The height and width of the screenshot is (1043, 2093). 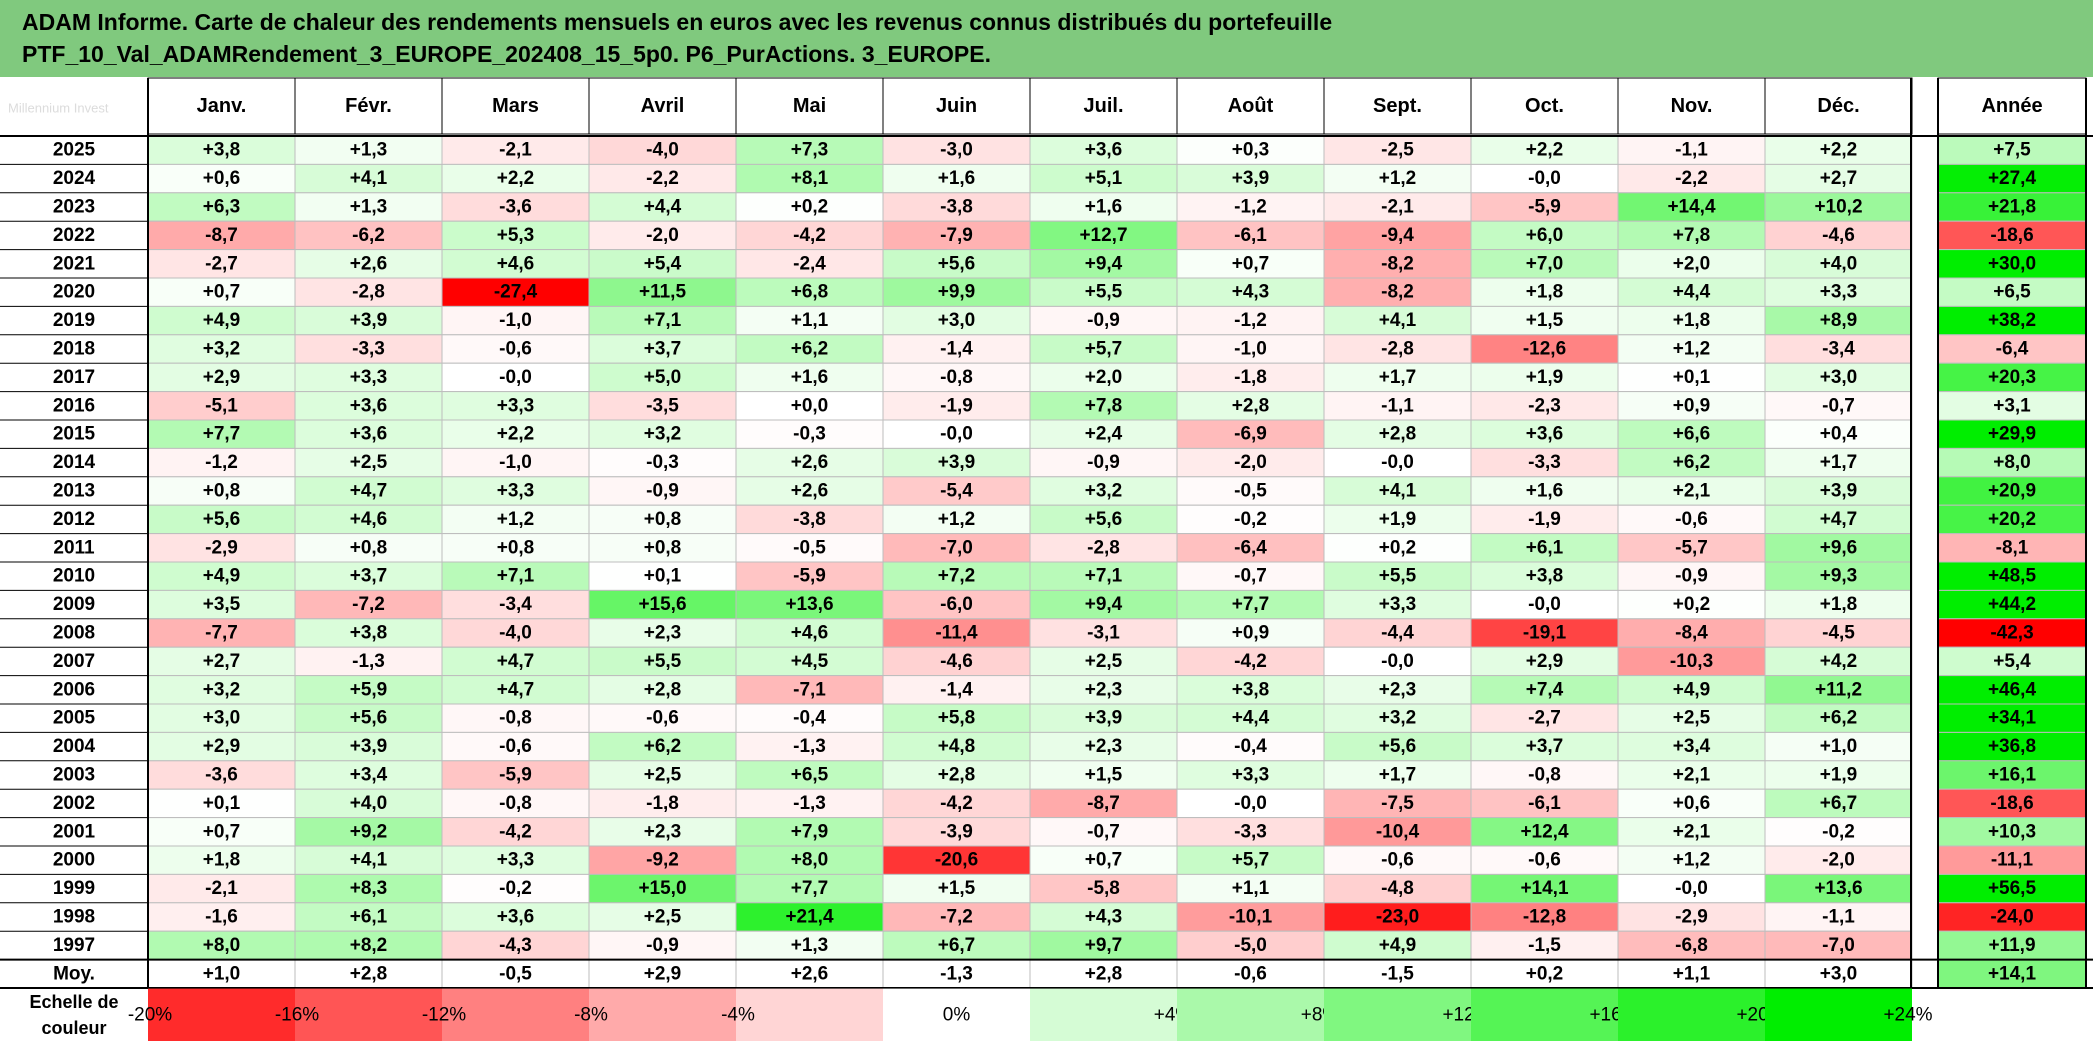 I want to click on heat-value: +1,6, so click(x=1104, y=207).